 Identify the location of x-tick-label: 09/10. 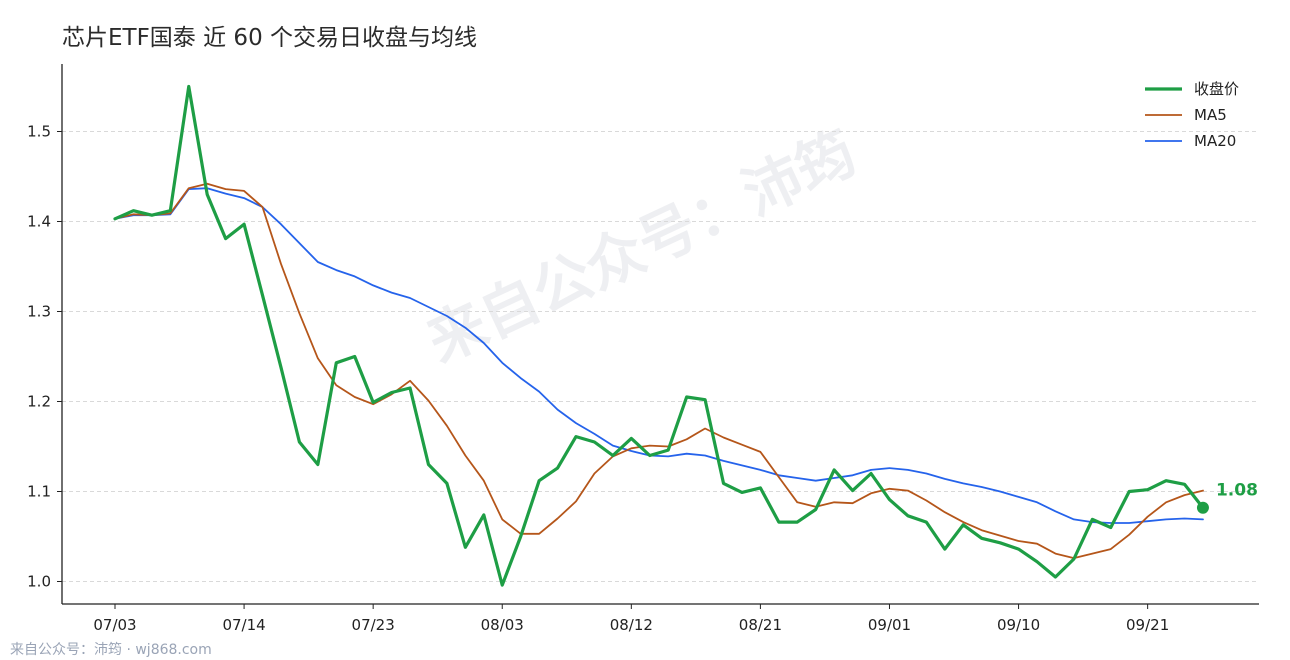
(1018, 625).